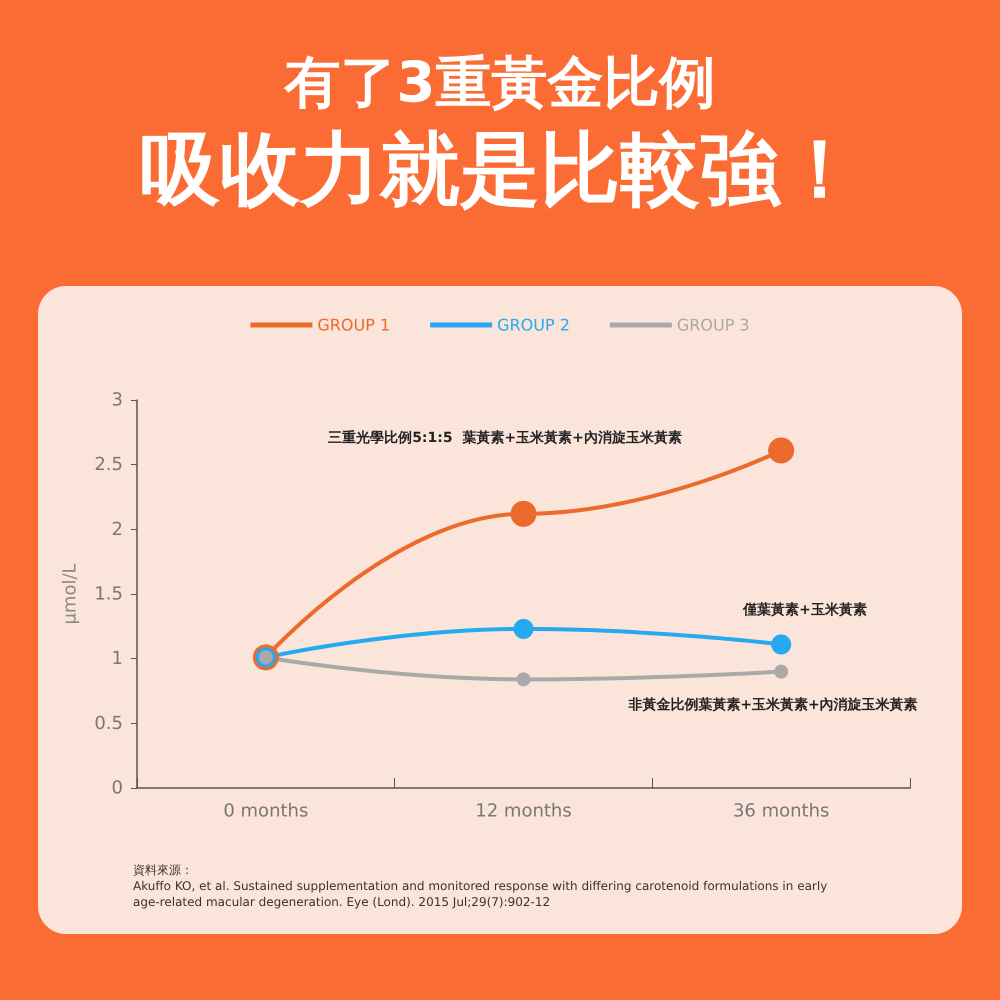  I want to click on y-tick-label: 1.5, so click(108, 594).